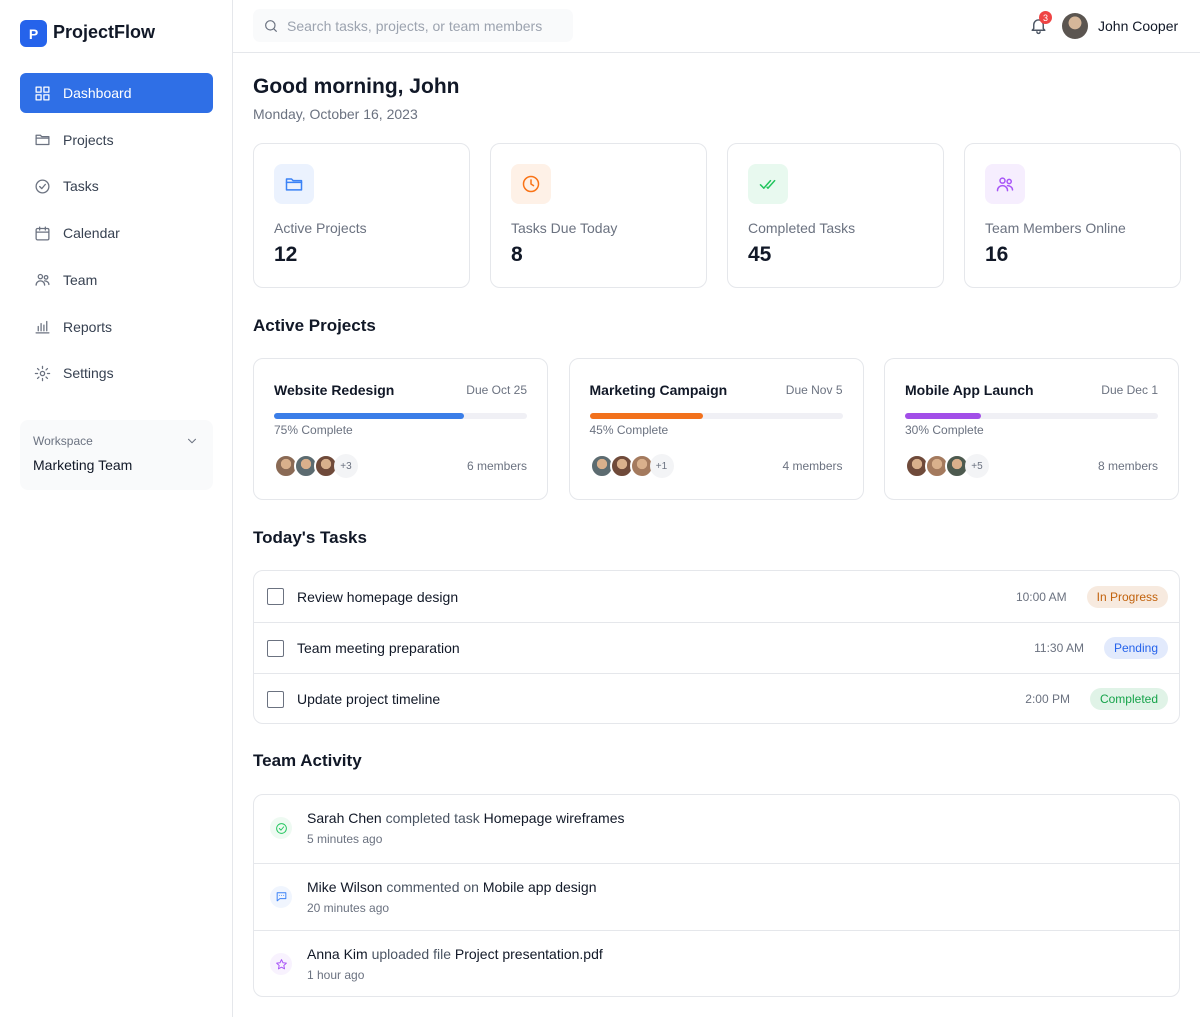 The height and width of the screenshot is (1017, 1200). Describe the element at coordinates (337, 954) in the screenshot. I see `activity-user: Anna Kim` at that location.